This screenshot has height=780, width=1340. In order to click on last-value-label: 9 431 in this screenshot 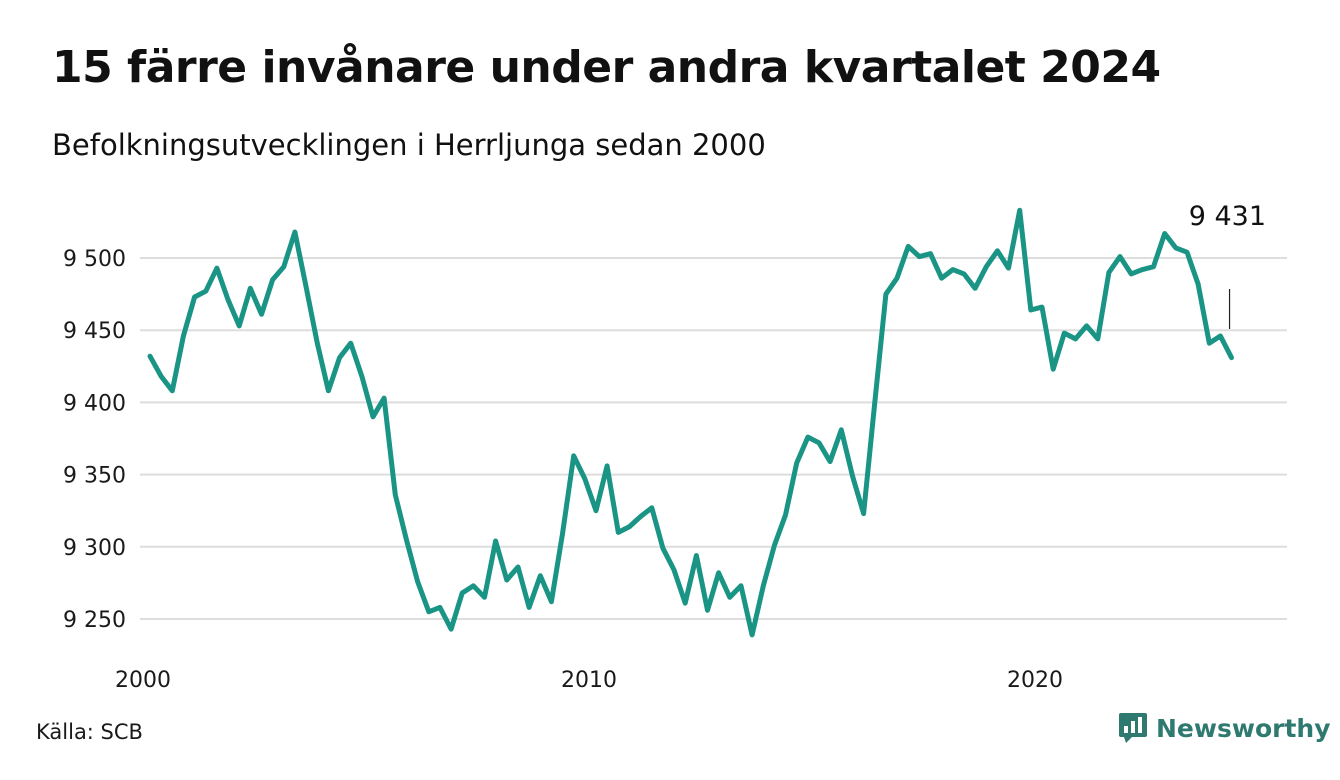, I will do `click(1227, 216)`.